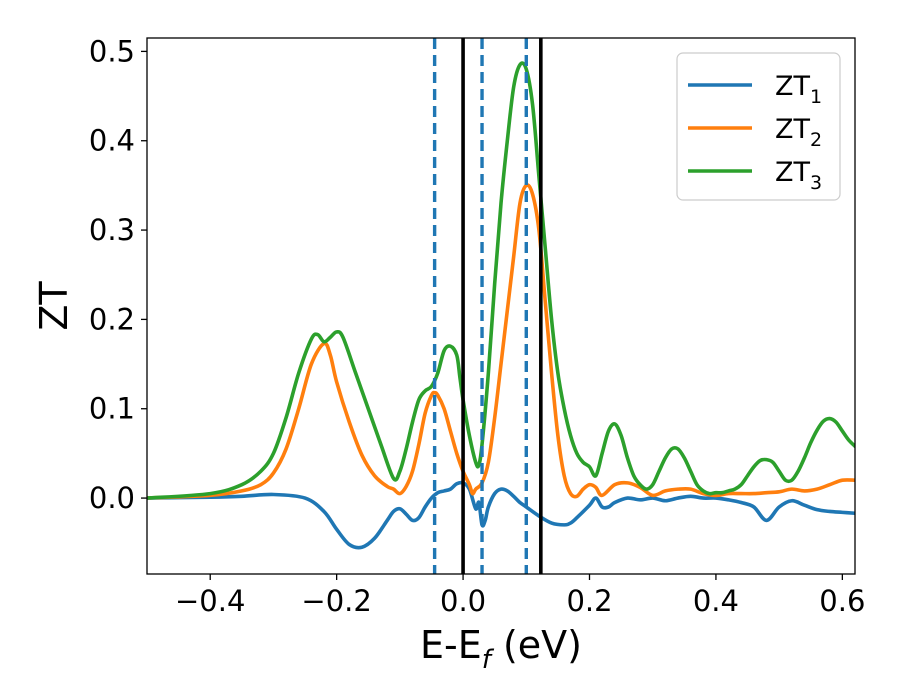 The width and height of the screenshot is (900, 700). Describe the element at coordinates (816, 183) in the screenshot. I see `legend-label-subscript: 3` at that location.